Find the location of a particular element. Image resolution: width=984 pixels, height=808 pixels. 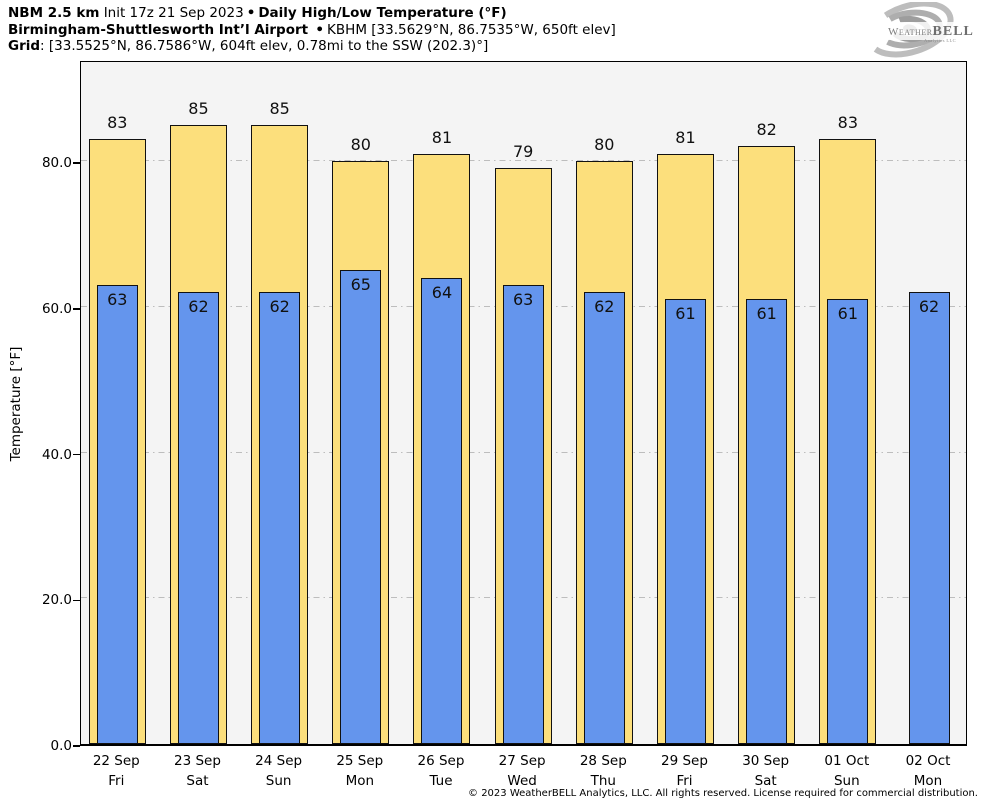

logo-bell-text: BELL is located at coordinates (953, 31).